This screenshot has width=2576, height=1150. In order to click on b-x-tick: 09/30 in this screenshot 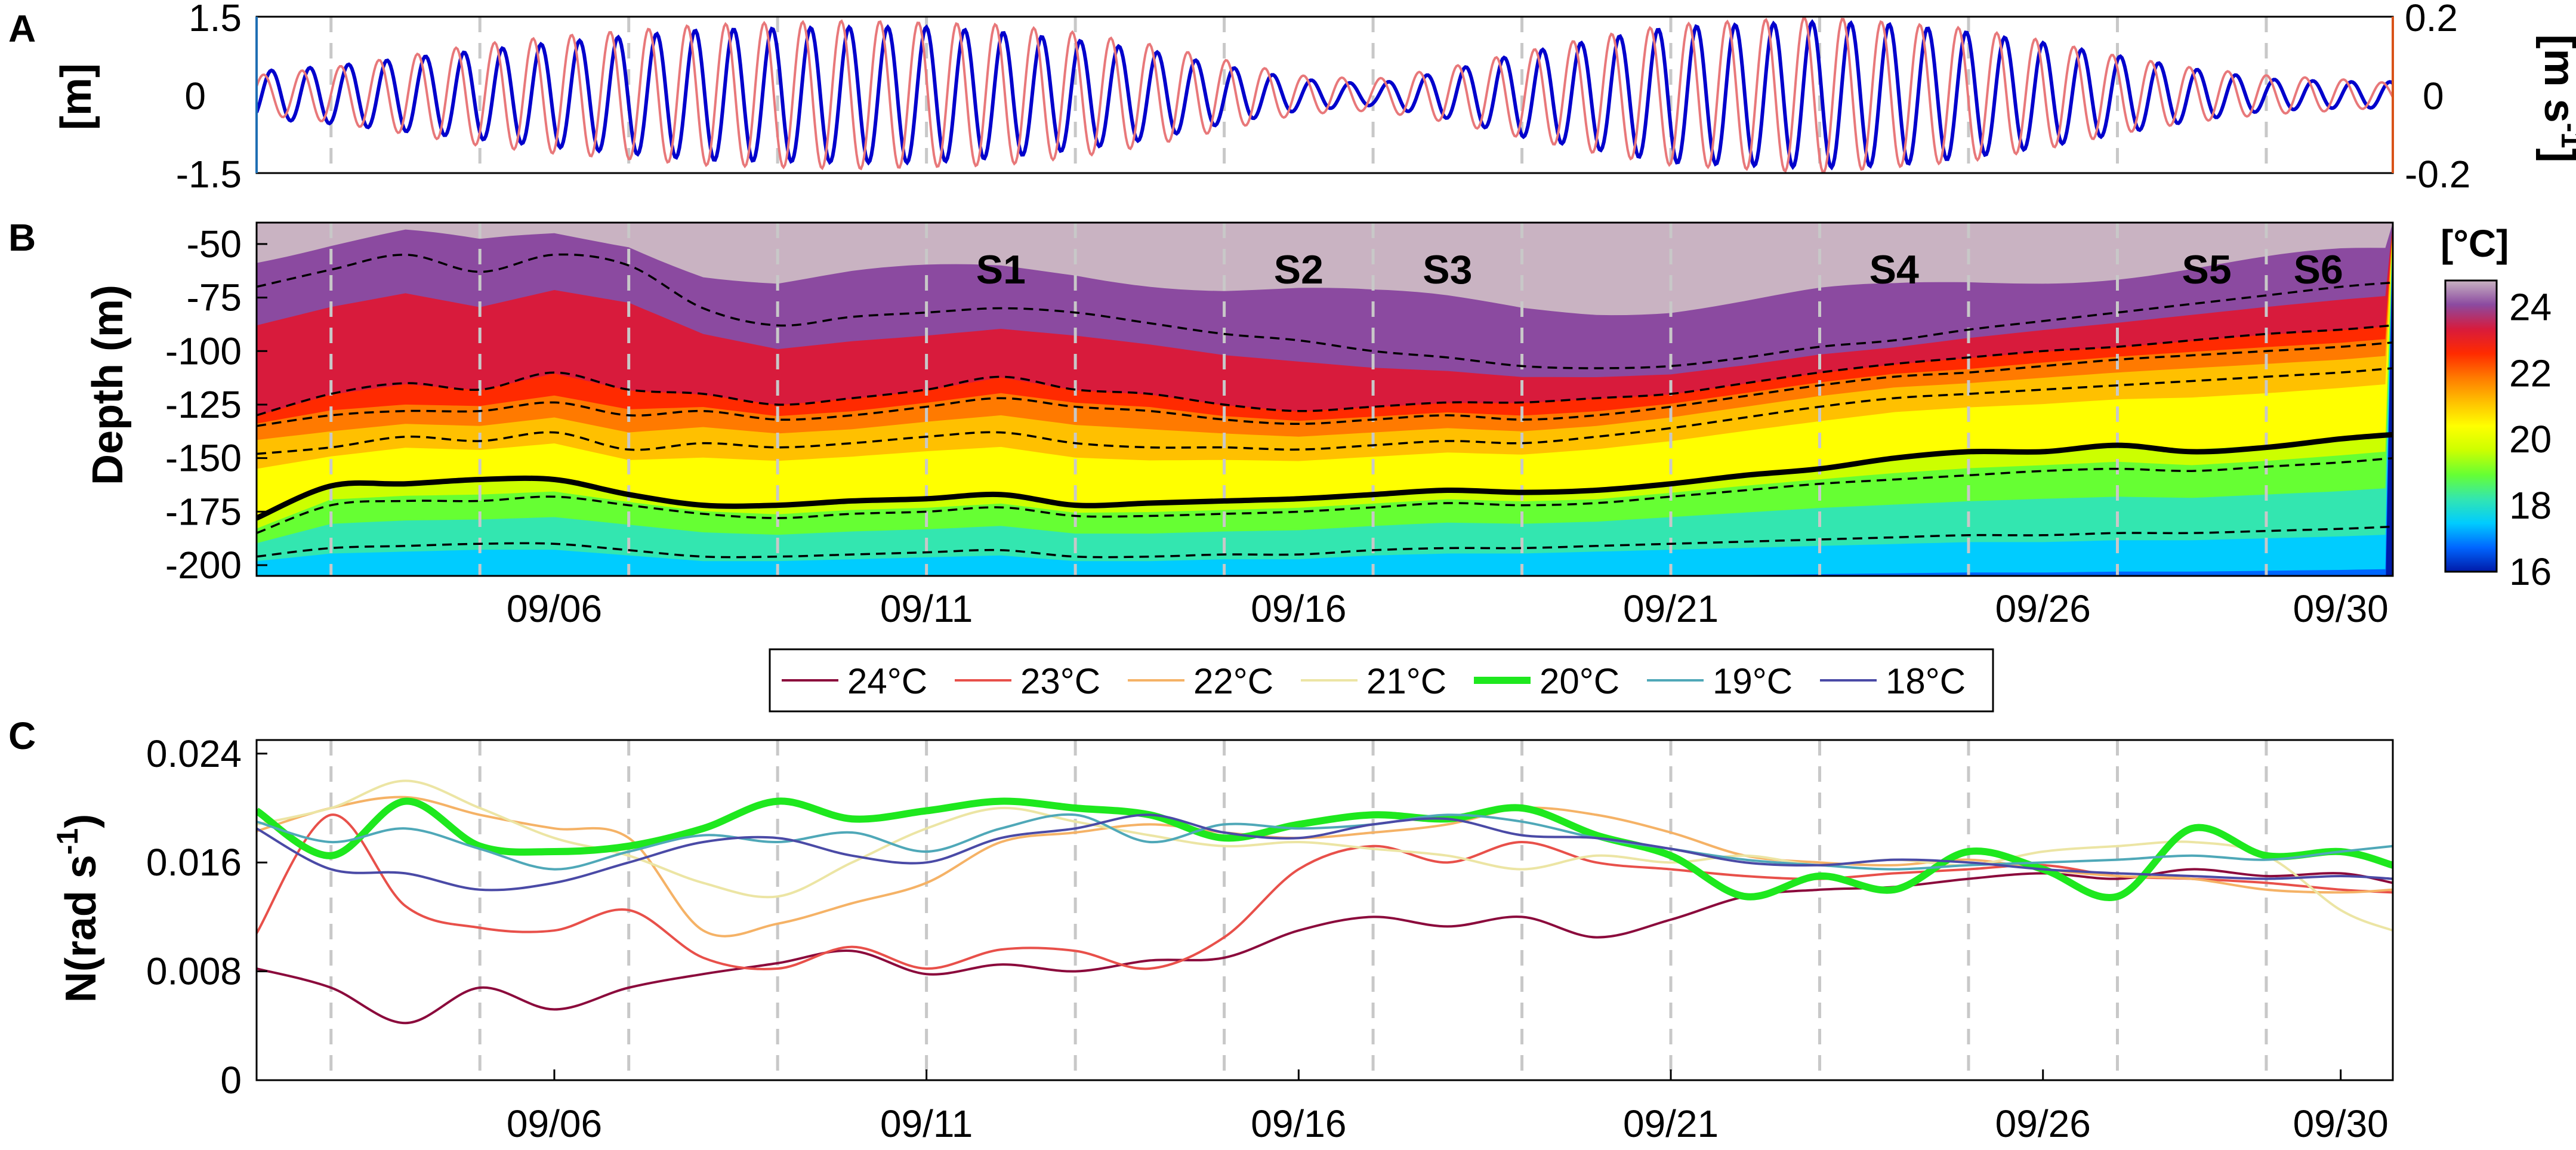, I will do `click(2341, 608)`.